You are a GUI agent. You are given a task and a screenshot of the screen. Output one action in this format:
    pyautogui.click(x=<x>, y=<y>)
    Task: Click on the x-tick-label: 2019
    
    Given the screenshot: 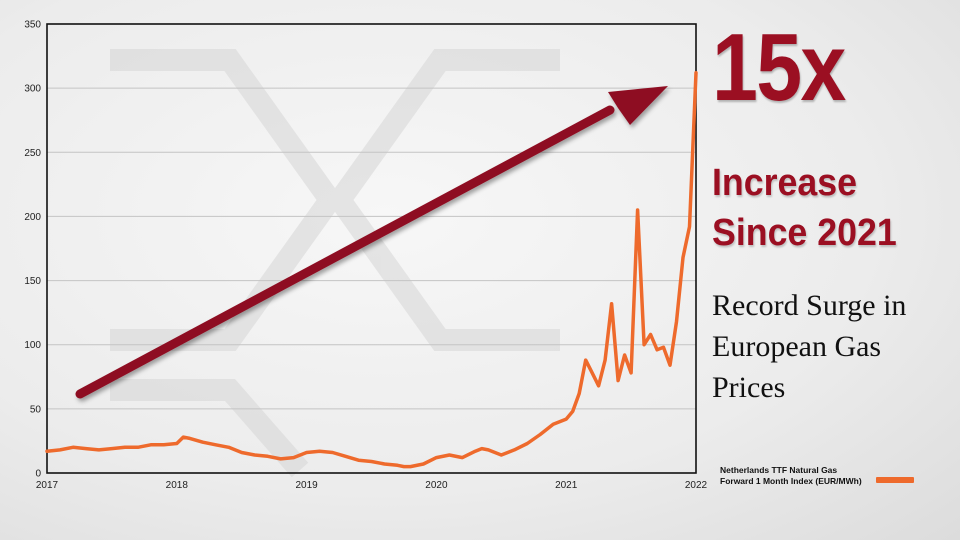 What is the action you would take?
    pyautogui.click(x=306, y=485)
    